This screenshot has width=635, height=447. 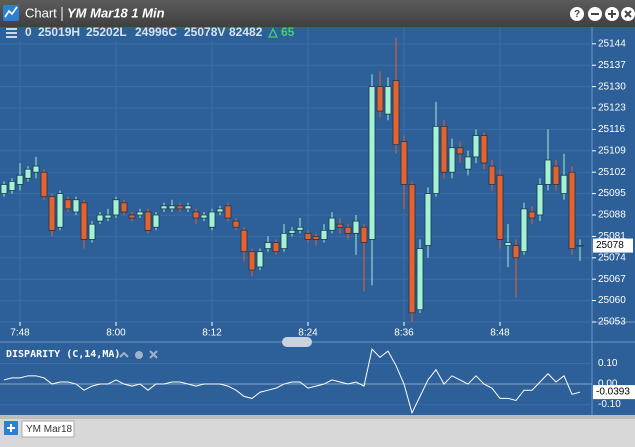 I want to click on help-glyph: ?, so click(x=577, y=14).